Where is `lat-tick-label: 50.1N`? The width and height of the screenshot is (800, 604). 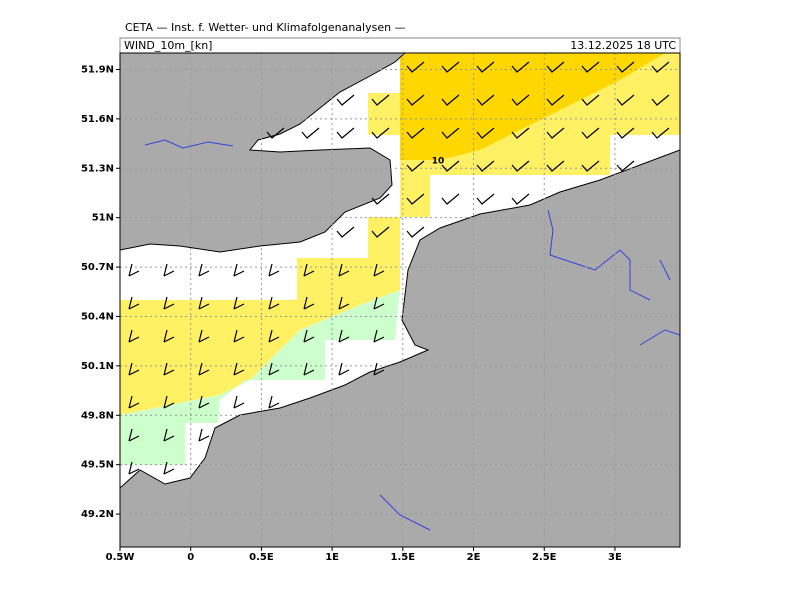 lat-tick-label: 50.1N is located at coordinates (97, 366).